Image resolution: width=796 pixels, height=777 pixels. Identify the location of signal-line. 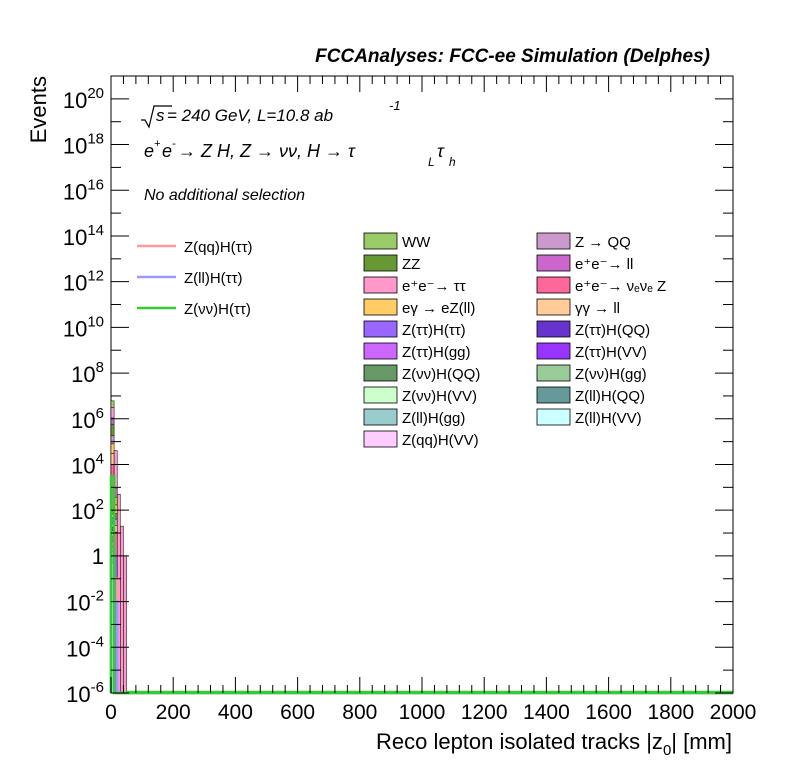
(421, 621).